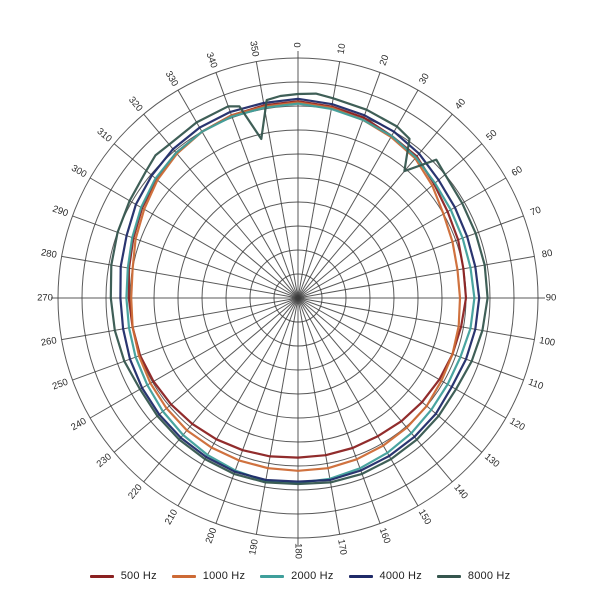 The image size is (600, 600). I want to click on angle-label: 190, so click(254, 547).